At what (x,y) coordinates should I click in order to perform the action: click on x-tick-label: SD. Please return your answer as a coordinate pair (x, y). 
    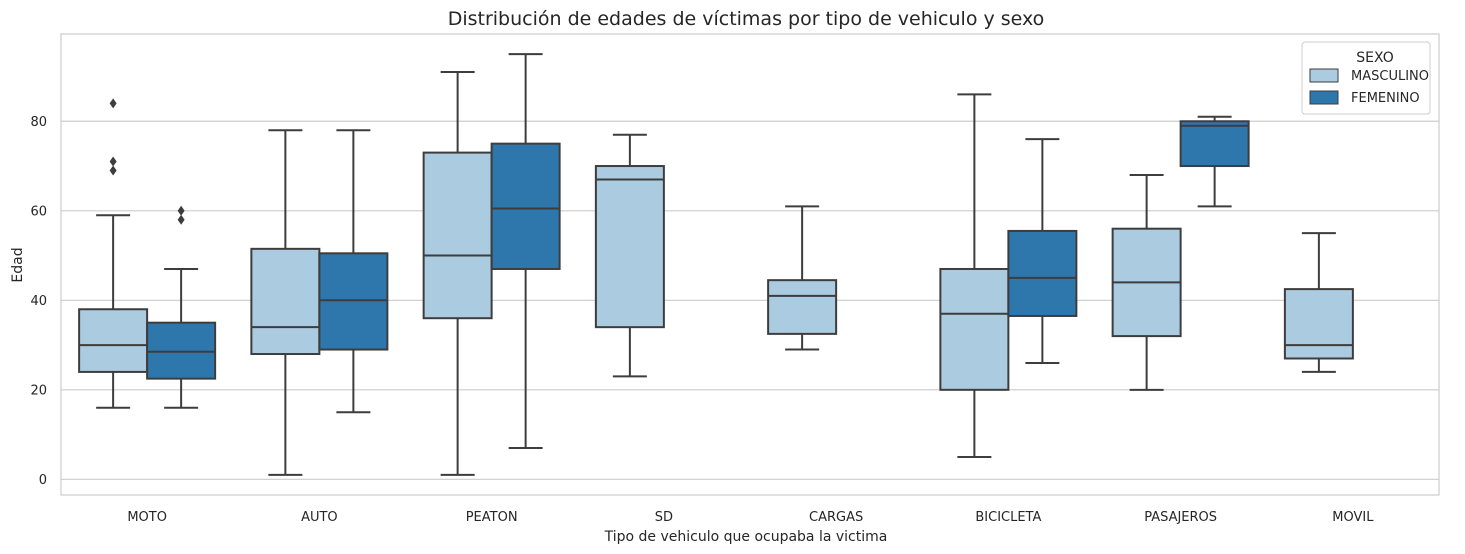
    Looking at the image, I should click on (664, 517).